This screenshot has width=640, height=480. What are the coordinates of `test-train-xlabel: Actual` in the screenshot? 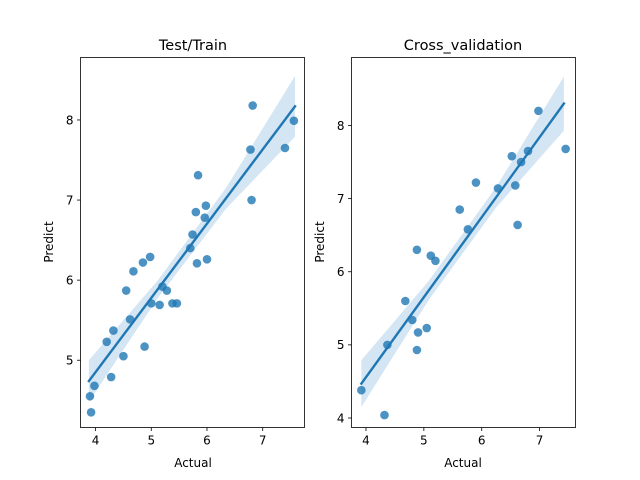 It's located at (193, 463).